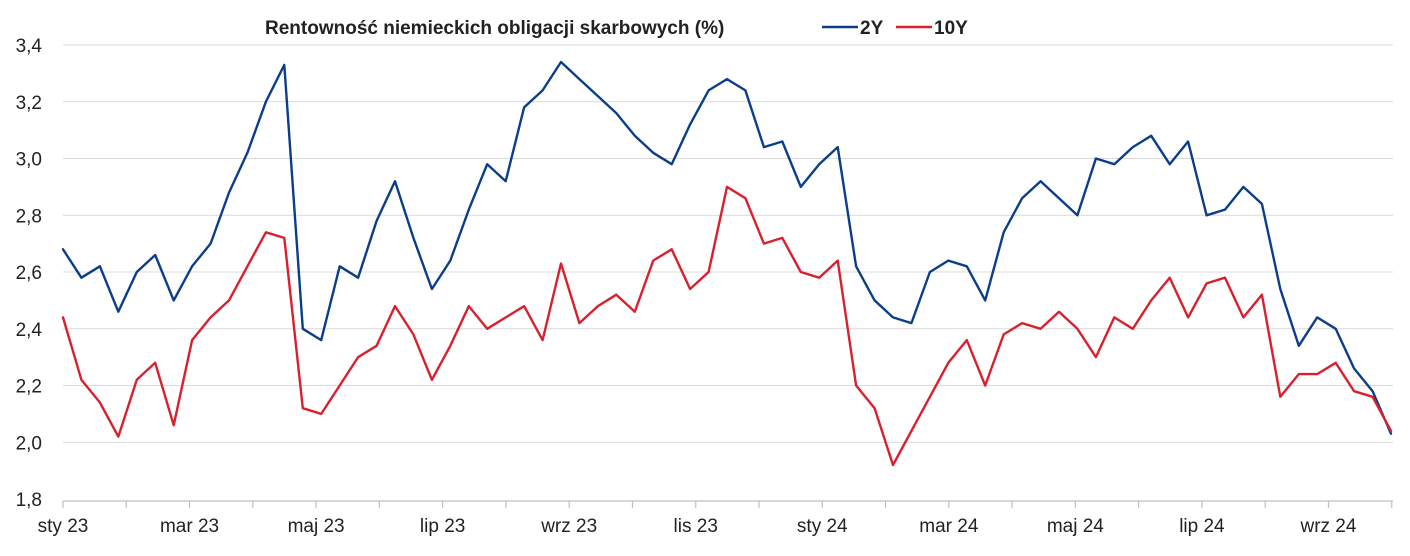 This screenshot has width=1410, height=556. I want to click on y-tick-label: 2,6, so click(29, 273).